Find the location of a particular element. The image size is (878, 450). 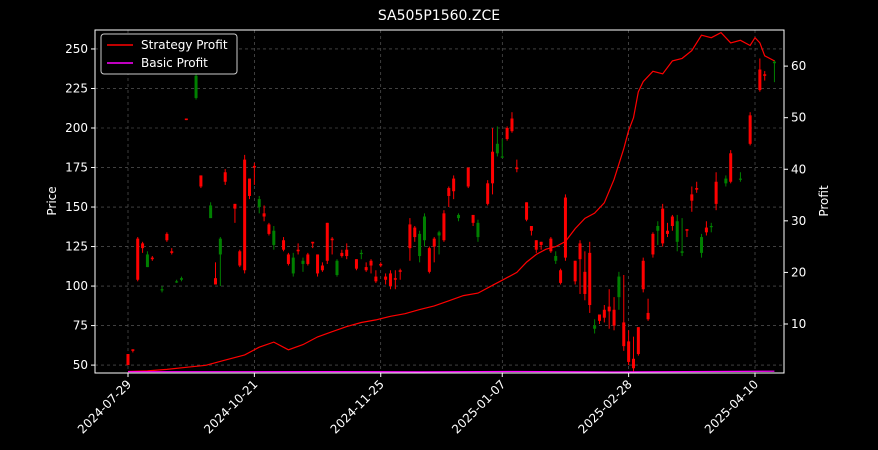

y2-tick-label: 60 is located at coordinates (798, 66).